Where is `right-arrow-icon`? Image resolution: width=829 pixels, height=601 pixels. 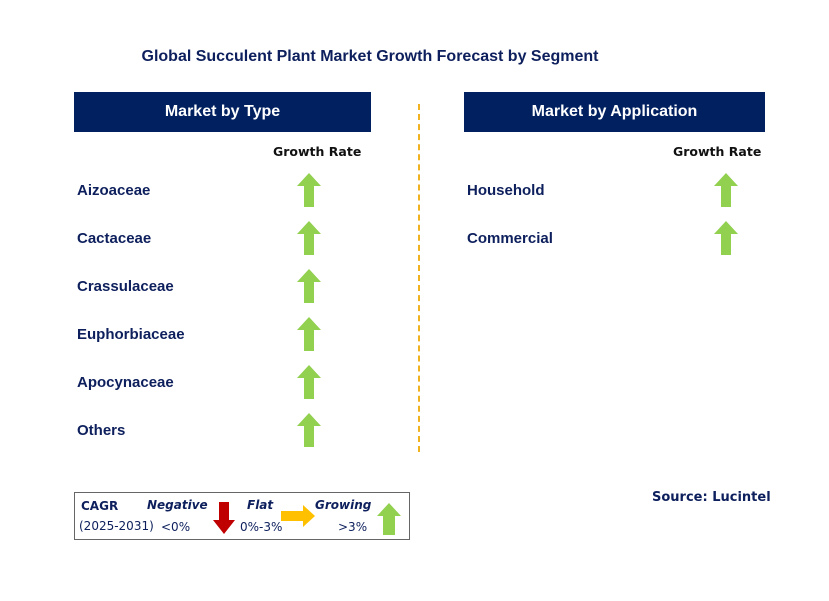
right-arrow-icon is located at coordinates (298, 516).